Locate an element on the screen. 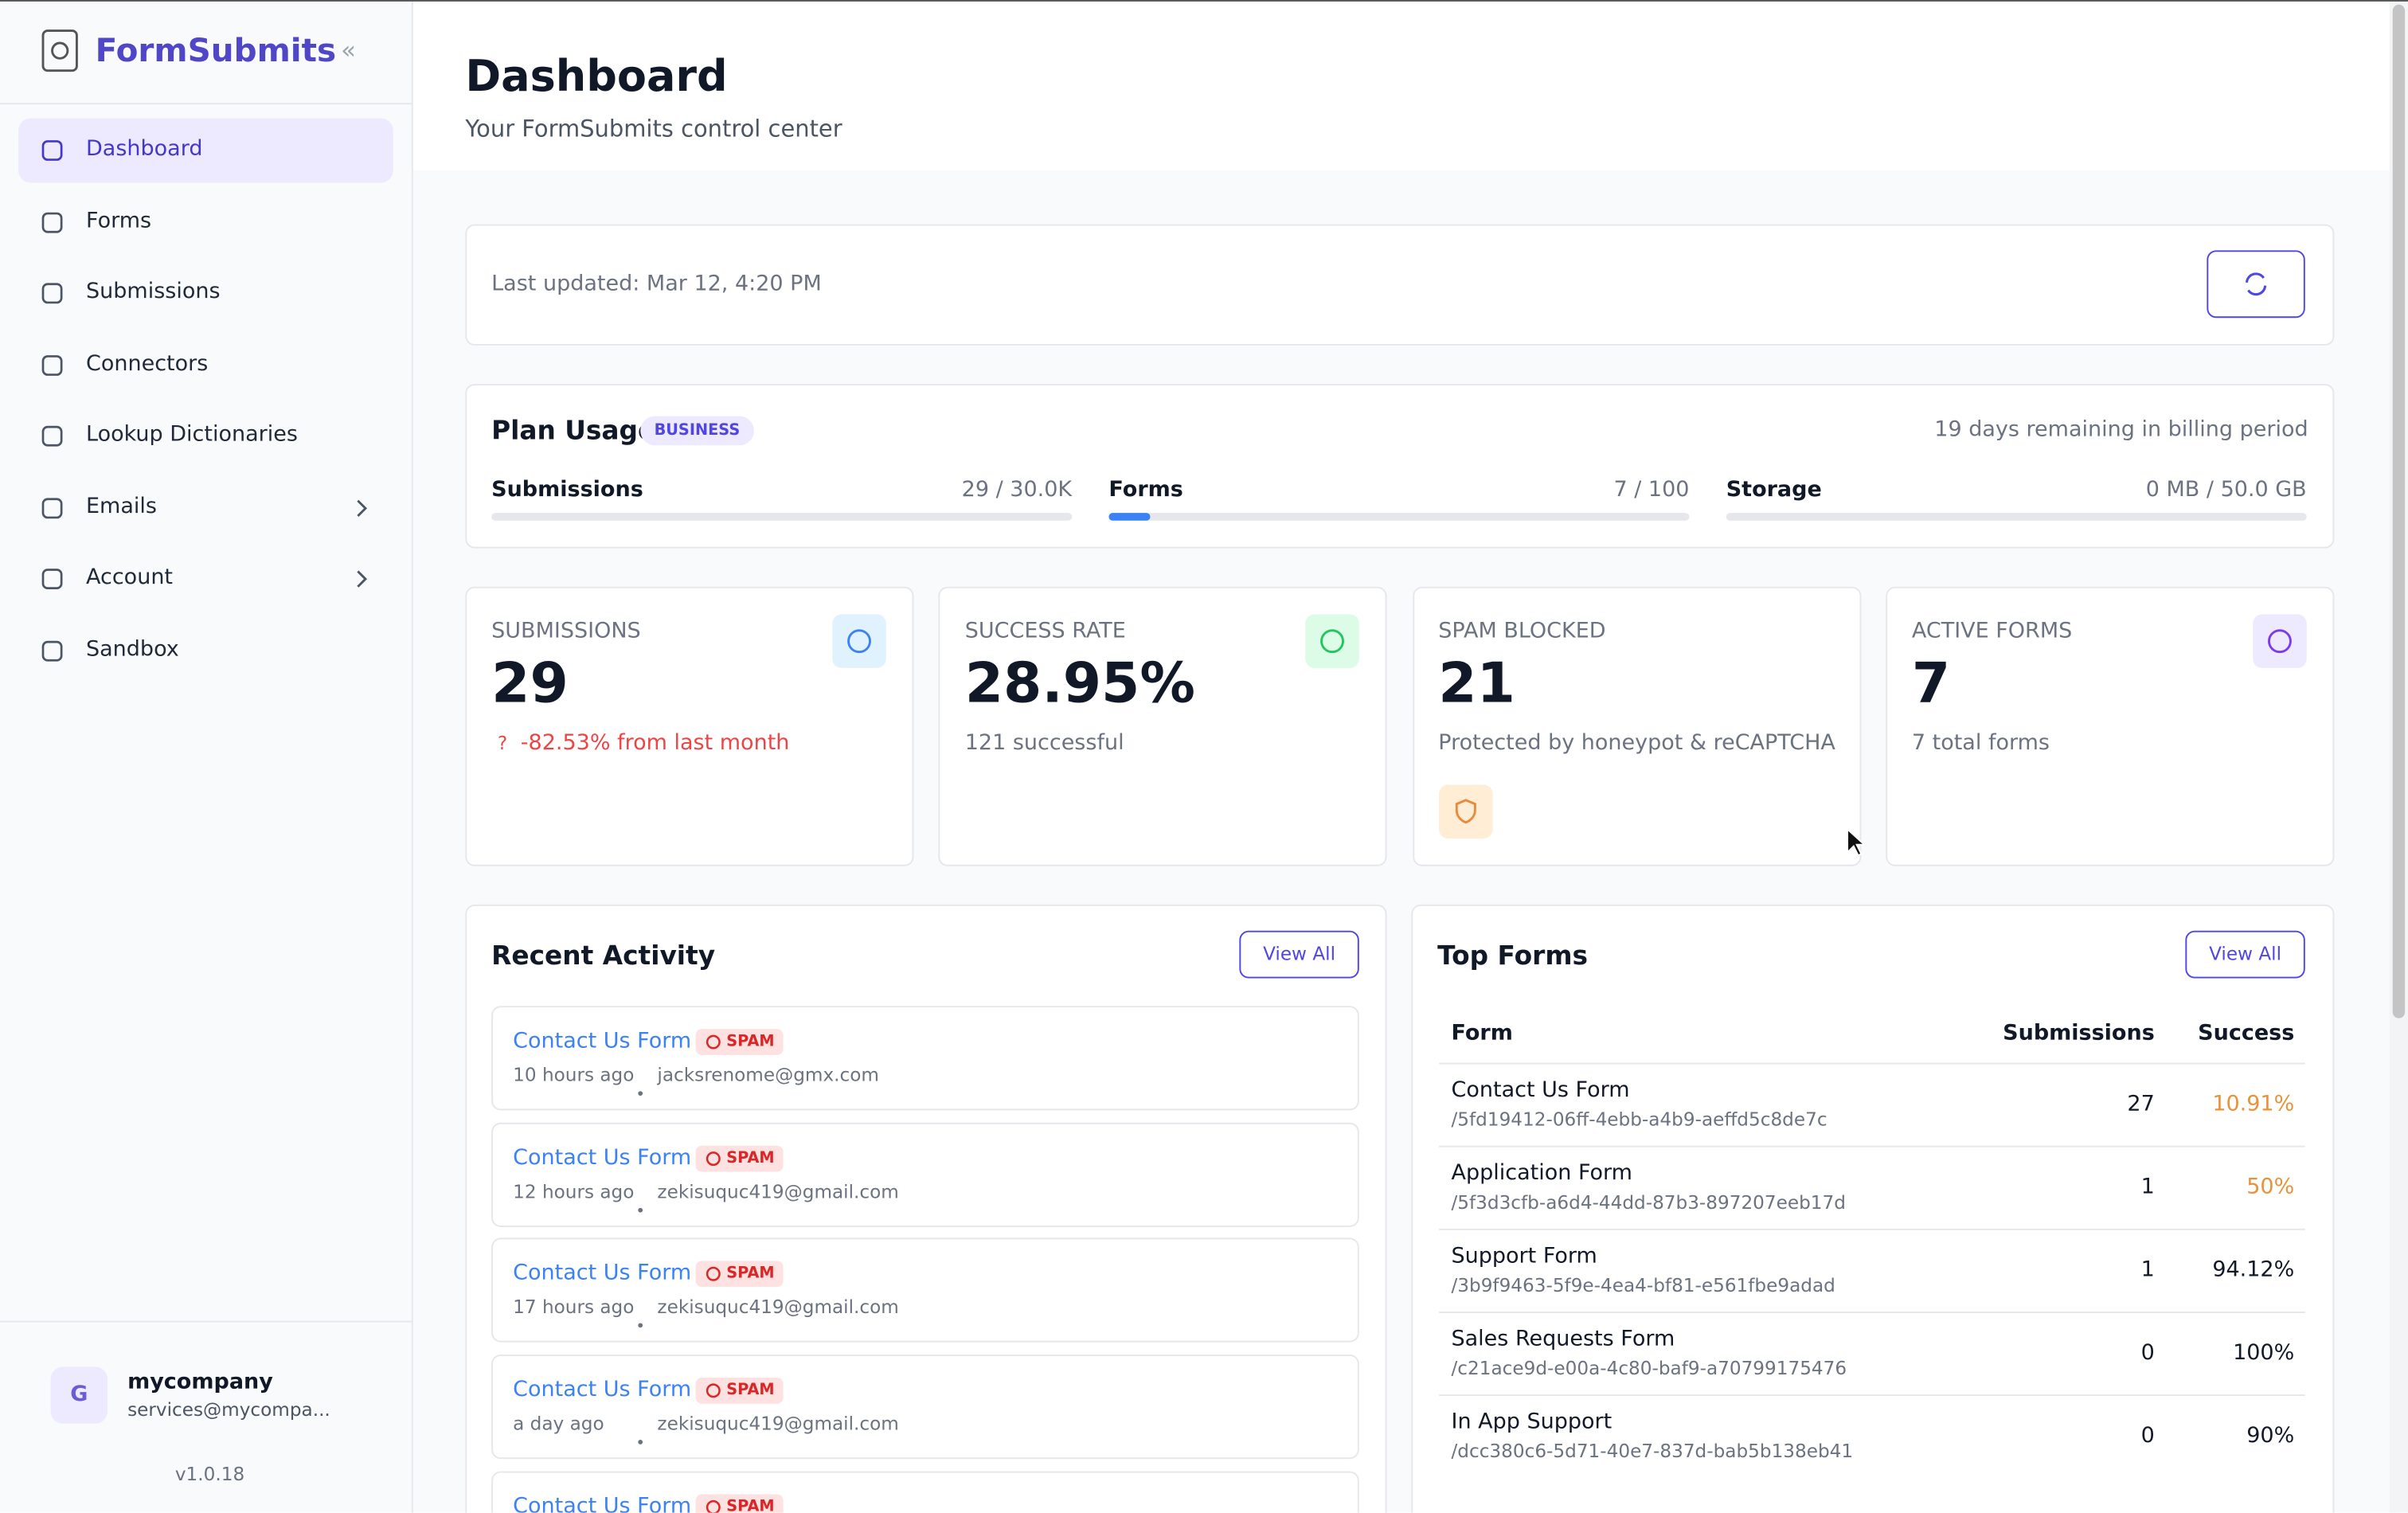 The width and height of the screenshot is (2408, 1513). refresh-button is located at coordinates (2256, 284).